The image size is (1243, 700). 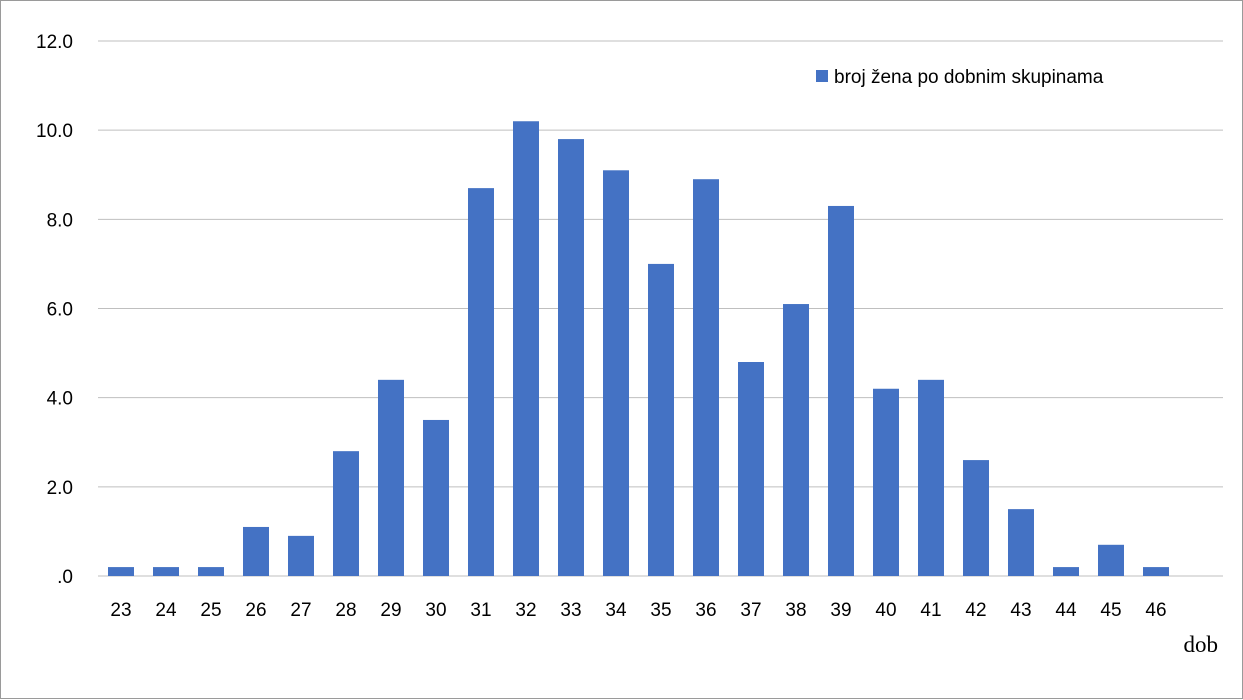 What do you see at coordinates (975, 610) in the screenshot?
I see `x-tick-label: 42` at bounding box center [975, 610].